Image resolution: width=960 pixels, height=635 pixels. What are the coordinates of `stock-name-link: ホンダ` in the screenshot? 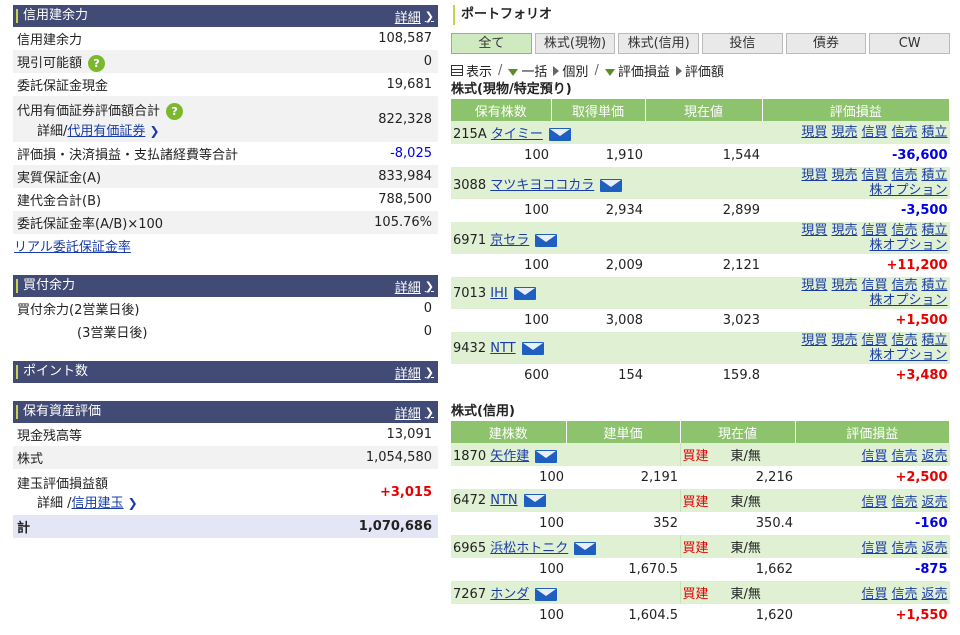 It's located at (510, 594).